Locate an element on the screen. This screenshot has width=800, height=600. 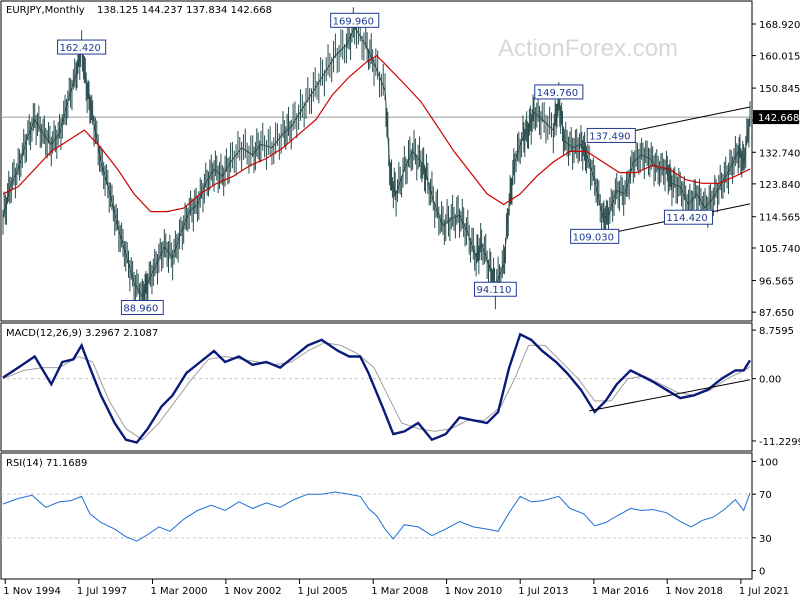
macd-label: MACD(12,26,9) 3.2967 2.1087 is located at coordinates (82, 333).